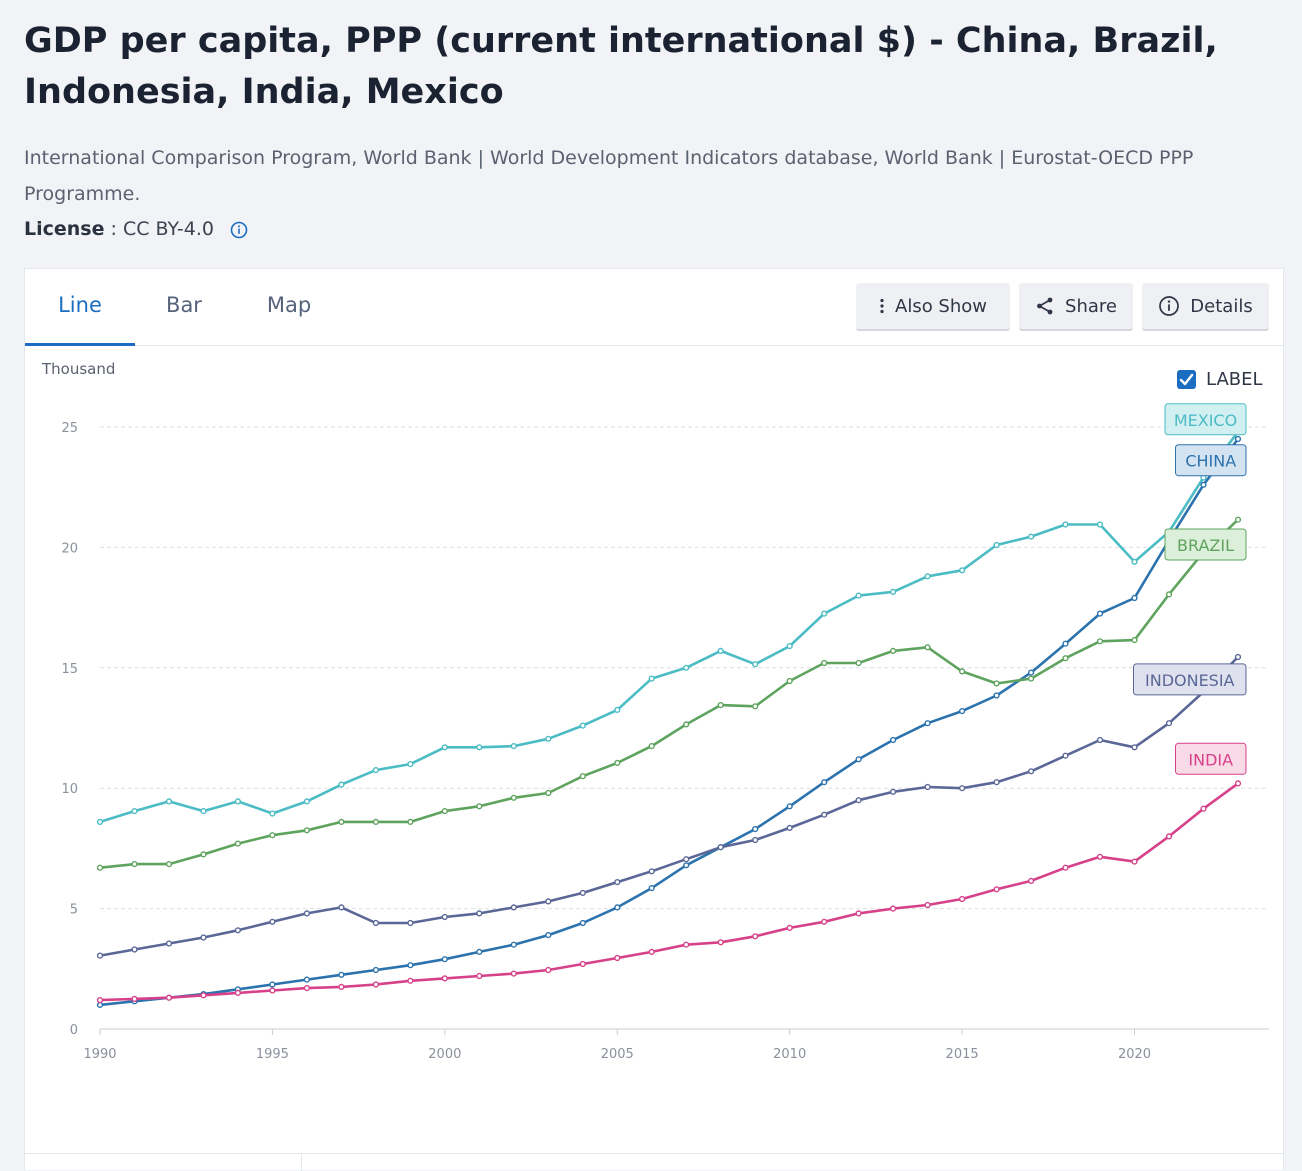 The image size is (1302, 1171). What do you see at coordinates (1210, 461) in the screenshot?
I see `series-label-text: CHINA` at bounding box center [1210, 461].